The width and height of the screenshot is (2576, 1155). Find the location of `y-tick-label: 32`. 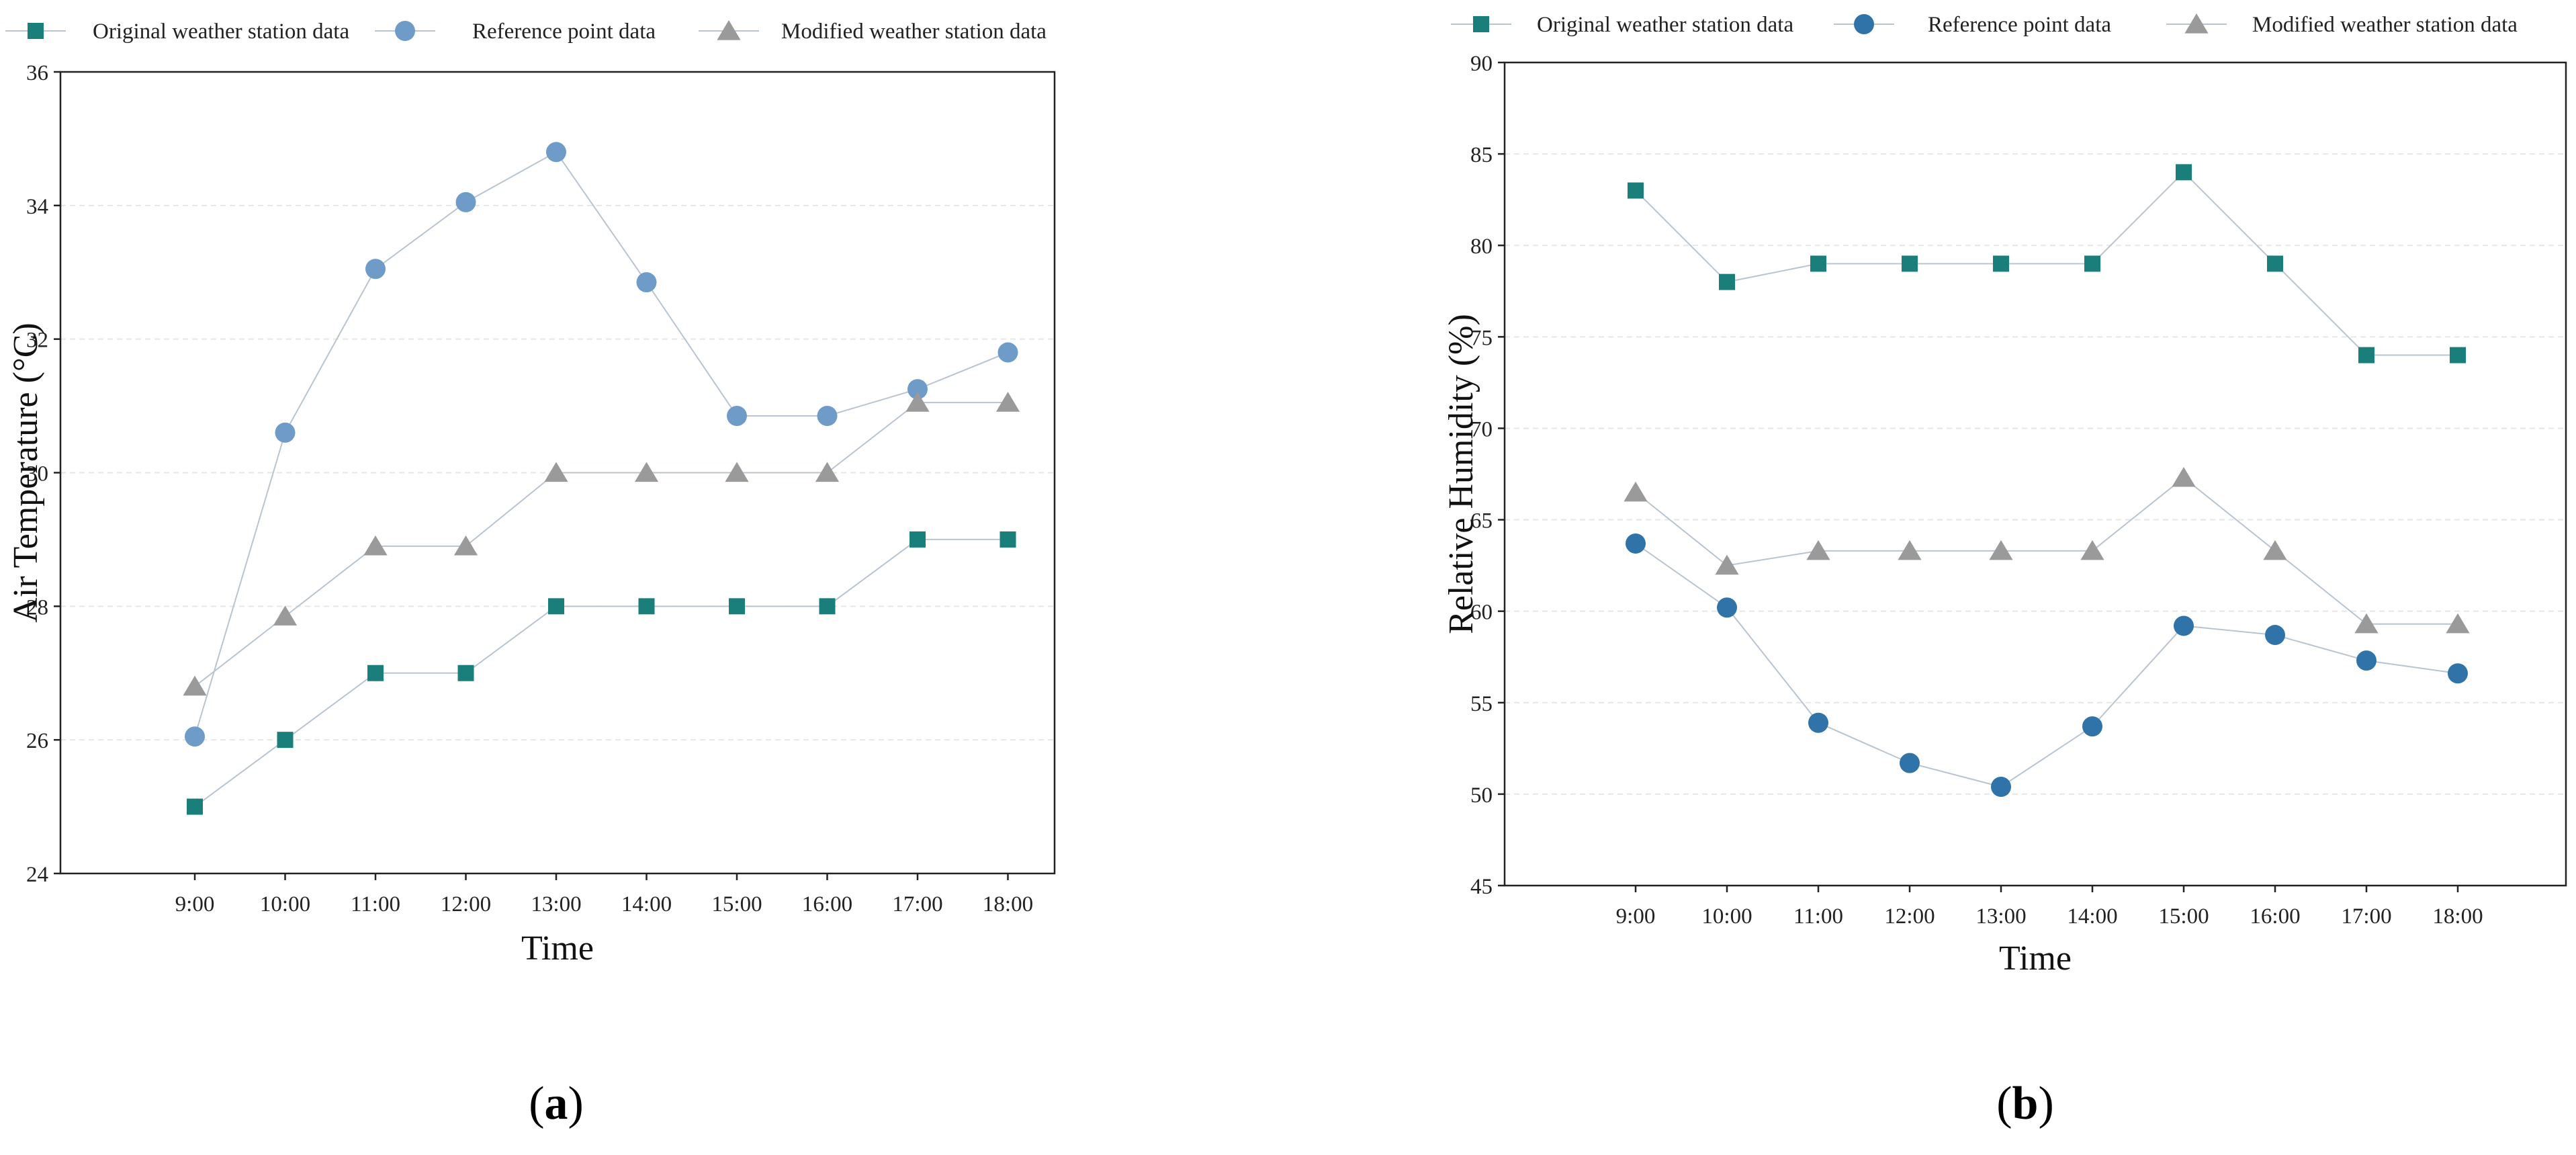

y-tick-label: 32 is located at coordinates (37, 341).